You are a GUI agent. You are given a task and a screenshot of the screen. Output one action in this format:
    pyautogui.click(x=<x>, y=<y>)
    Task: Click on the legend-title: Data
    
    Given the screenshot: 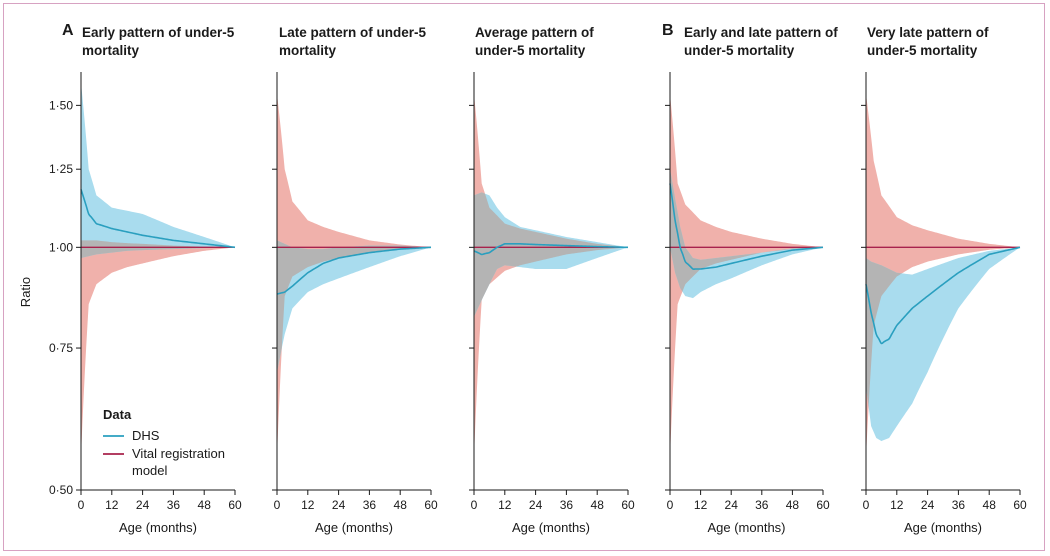 What is the action you would take?
    pyautogui.click(x=117, y=414)
    